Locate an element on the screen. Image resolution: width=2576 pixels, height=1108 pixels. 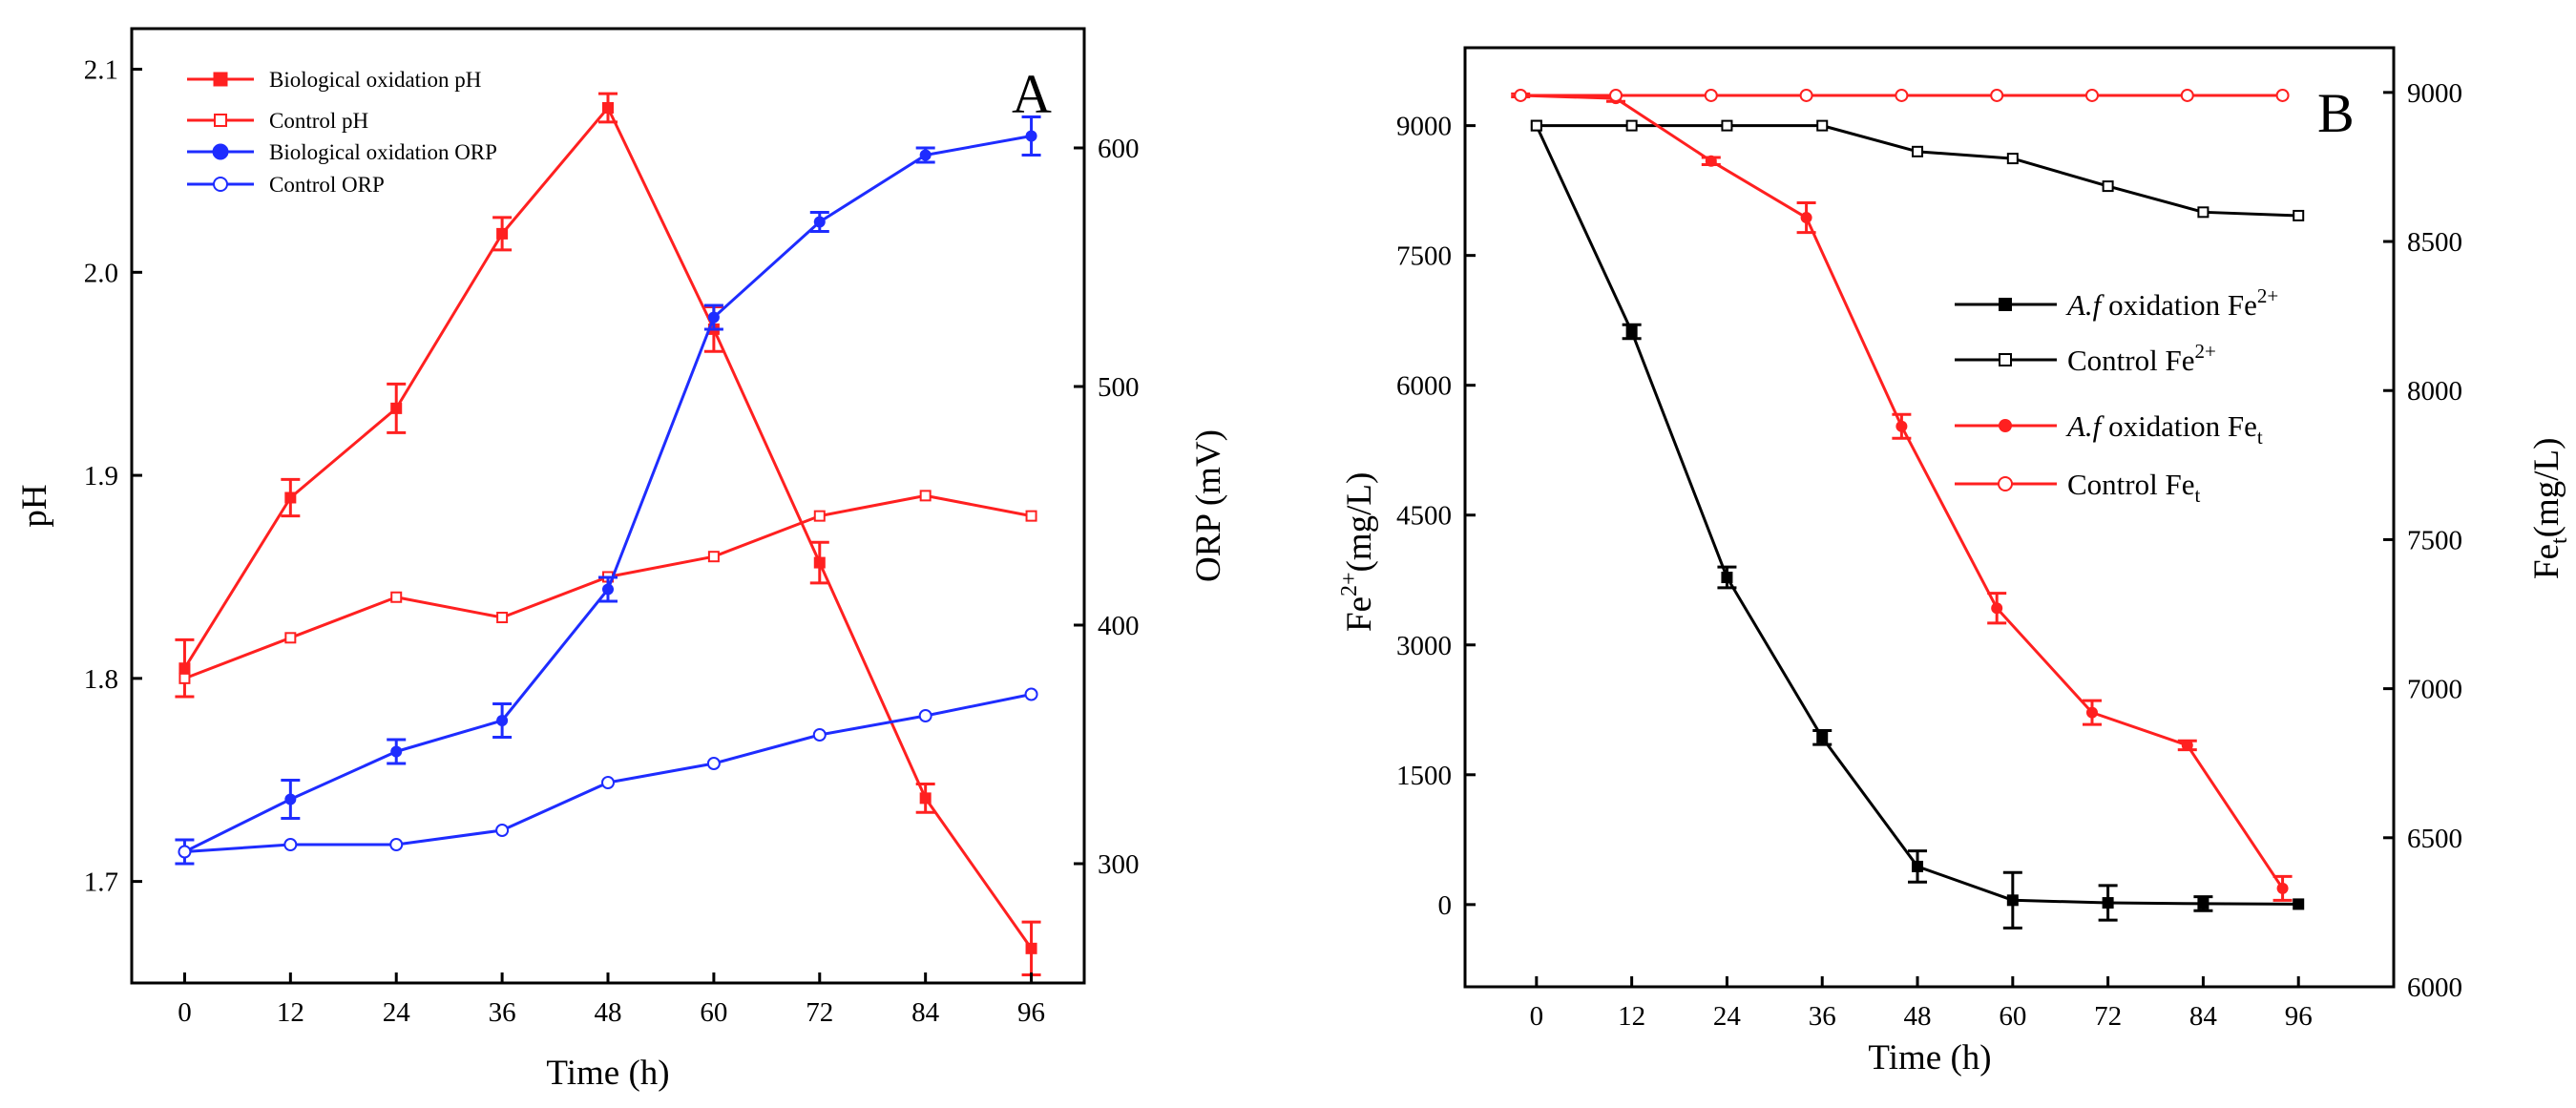
panel-b-right-tick-label: 9000 is located at coordinates (2434, 93).